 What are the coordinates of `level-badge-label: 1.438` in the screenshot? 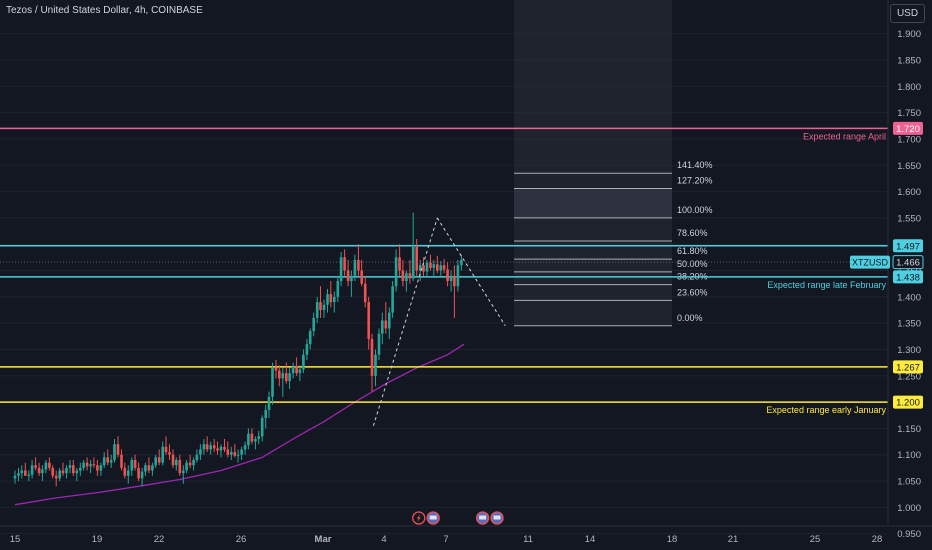 It's located at (908, 277).